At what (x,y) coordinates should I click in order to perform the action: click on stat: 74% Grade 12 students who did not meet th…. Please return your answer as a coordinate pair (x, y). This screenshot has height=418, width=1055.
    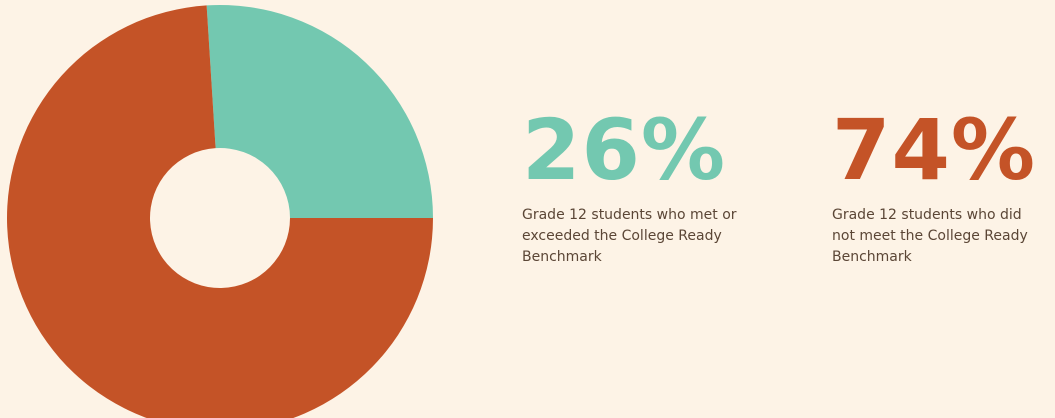
    Looking at the image, I should click on (939, 181).